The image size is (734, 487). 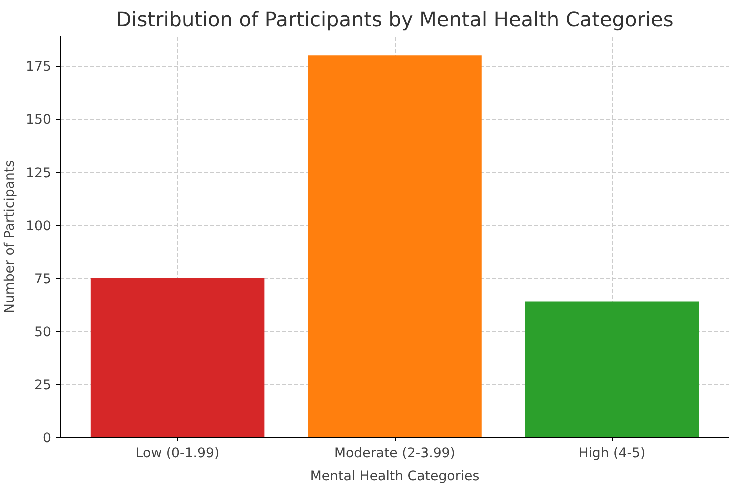 What do you see at coordinates (43, 280) in the screenshot?
I see `y-tick-label: 75` at bounding box center [43, 280].